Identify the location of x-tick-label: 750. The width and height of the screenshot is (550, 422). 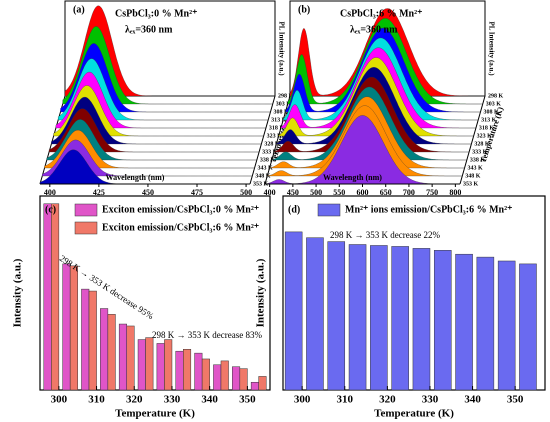
(432, 192).